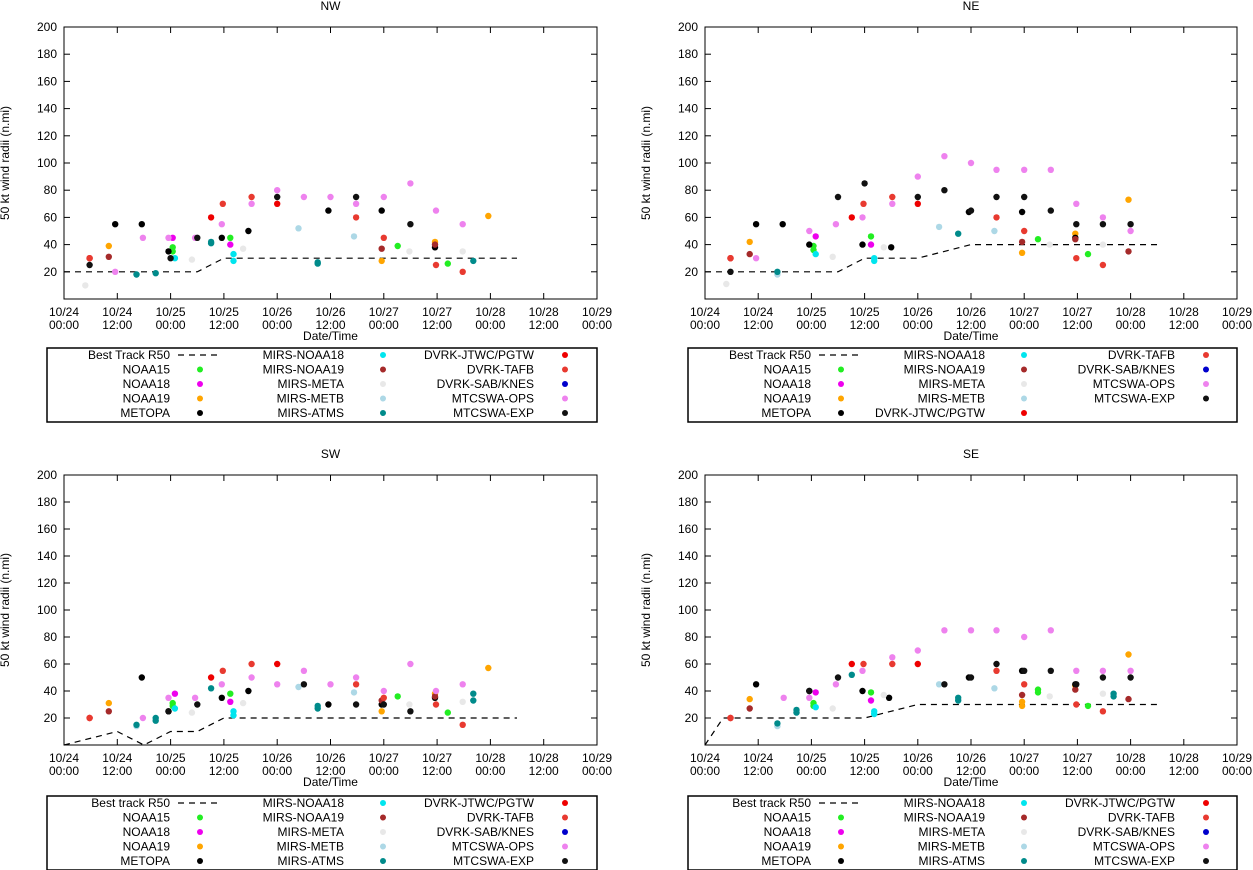  What do you see at coordinates (918, 312) in the screenshot?
I see `x-tick-label: 10/26` at bounding box center [918, 312].